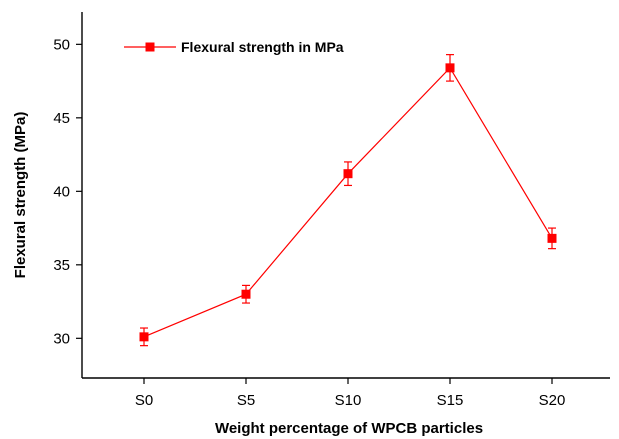  Describe the element at coordinates (552, 238) in the screenshot. I see `data-point-s20` at that location.